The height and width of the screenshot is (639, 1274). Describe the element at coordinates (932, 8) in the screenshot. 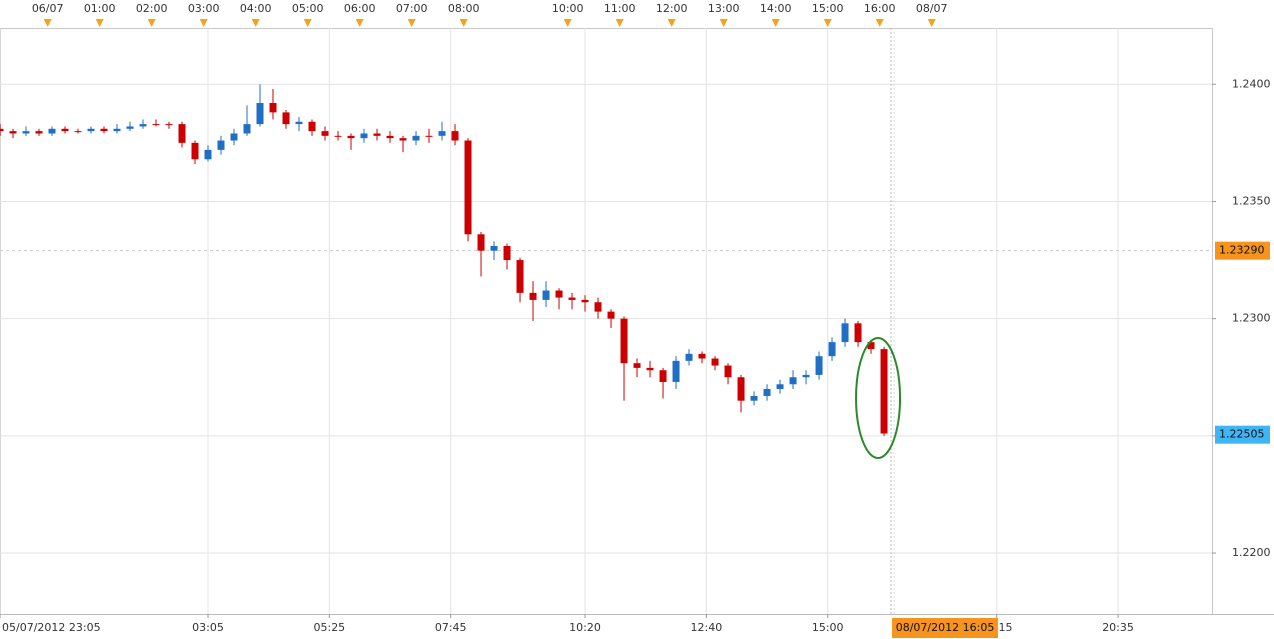

I see `top-tick-label: 08/07` at that location.